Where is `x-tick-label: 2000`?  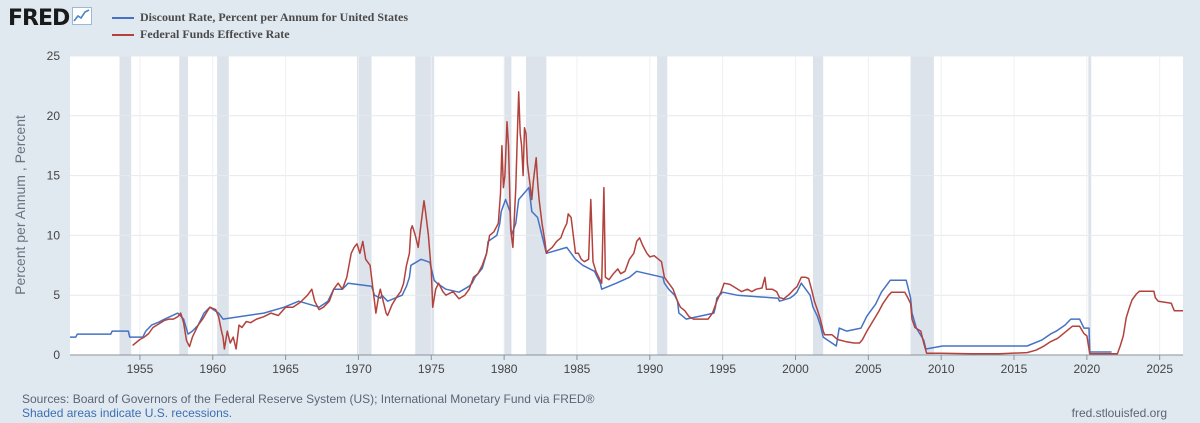 x-tick-label: 2000 is located at coordinates (795, 369).